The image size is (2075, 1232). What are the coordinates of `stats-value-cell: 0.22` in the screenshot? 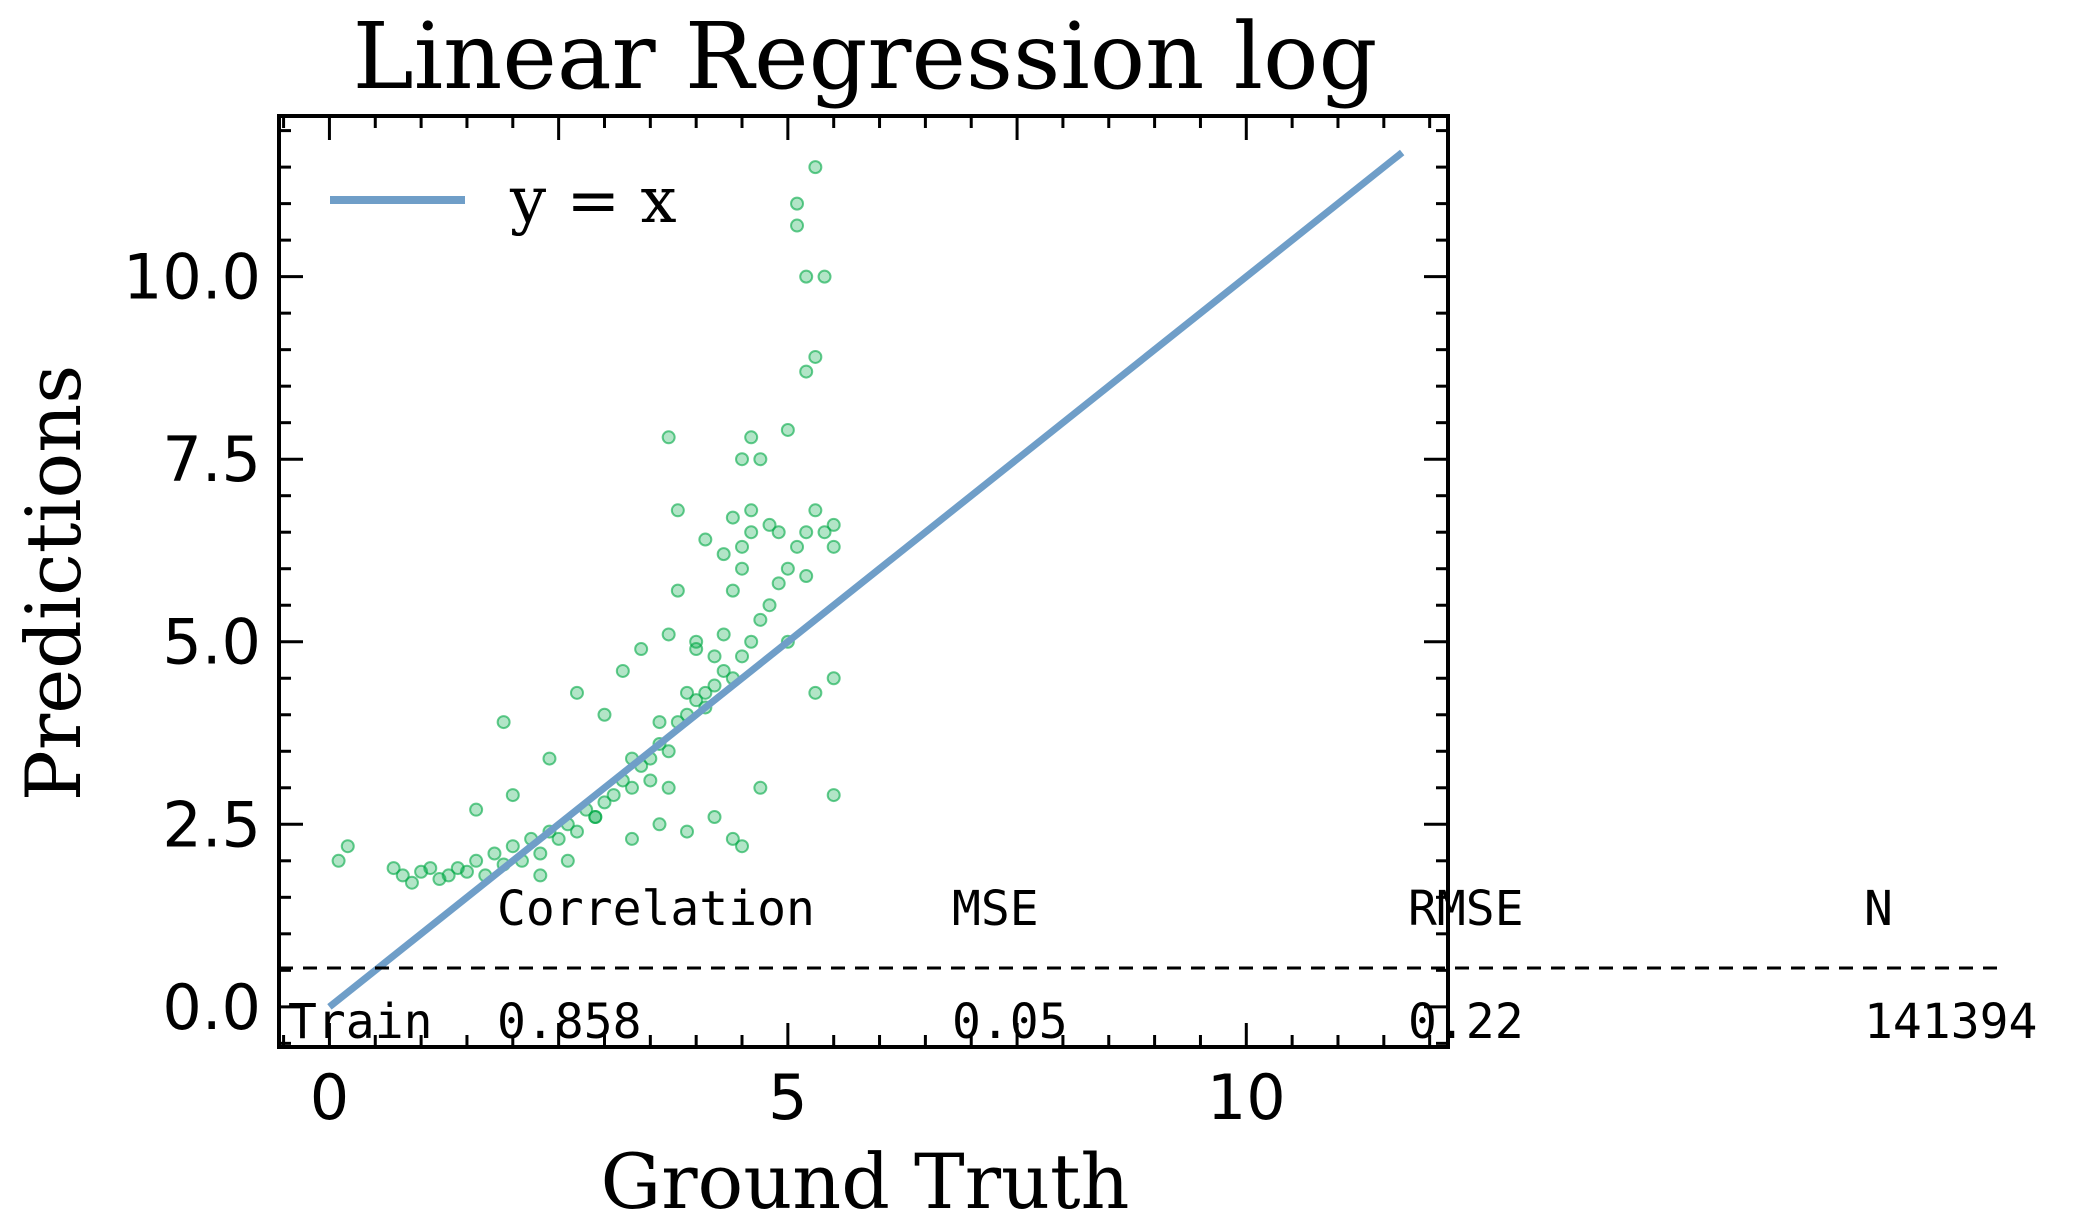 It's located at (1466, 1022).